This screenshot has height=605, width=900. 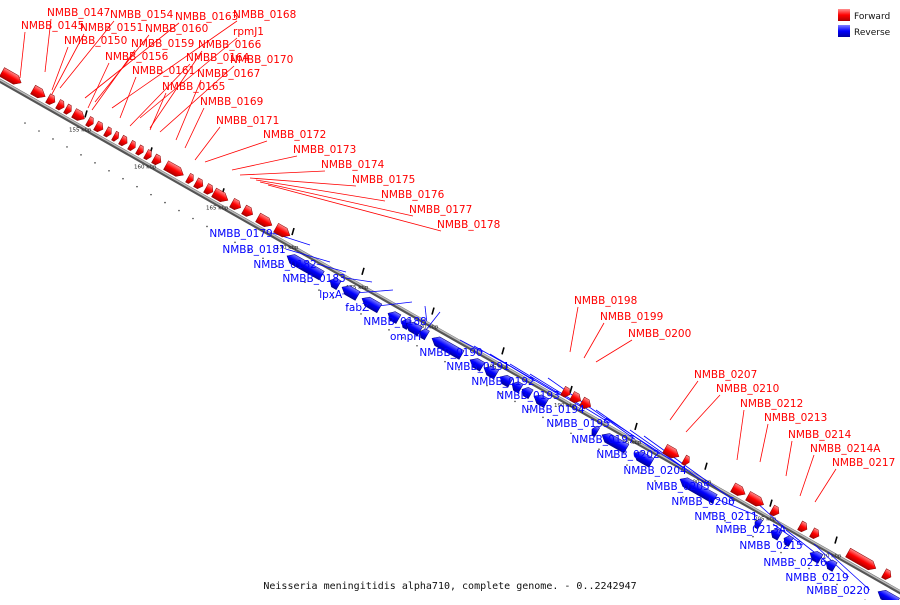 I want to click on gene-label-nmbb-0163: NMBB_0163, so click(x=206, y=17).